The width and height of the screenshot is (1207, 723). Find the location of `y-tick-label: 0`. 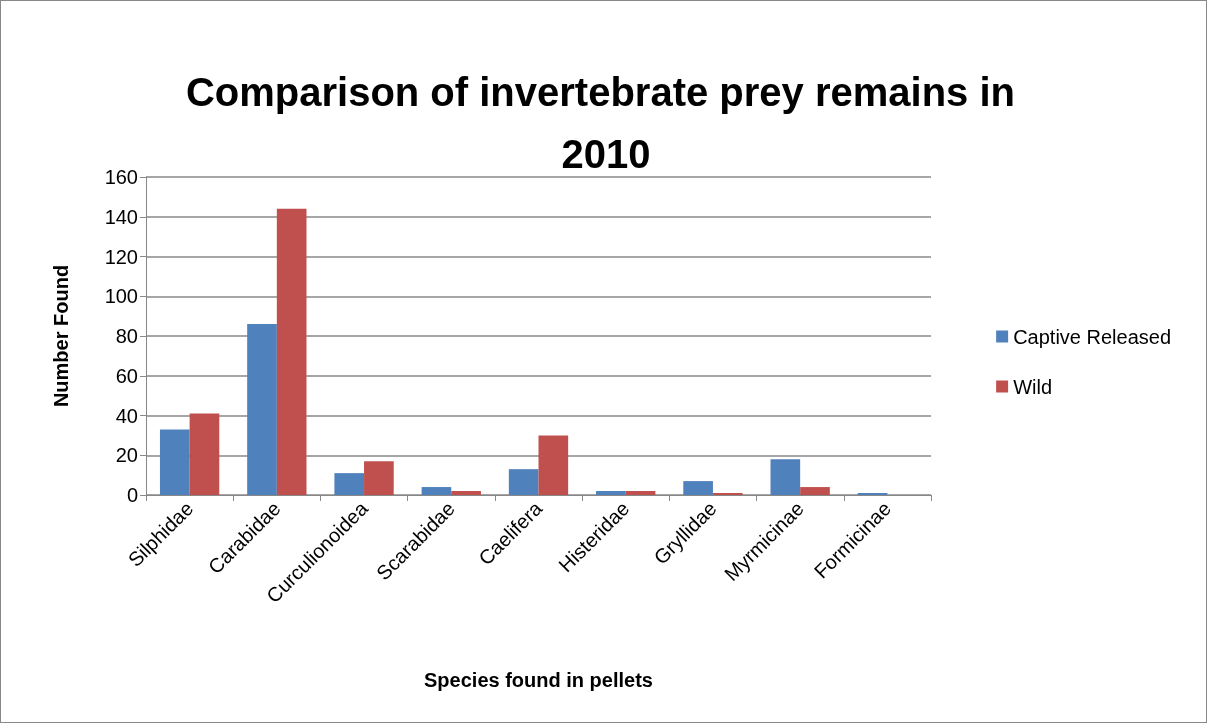

y-tick-label: 0 is located at coordinates (132, 495).